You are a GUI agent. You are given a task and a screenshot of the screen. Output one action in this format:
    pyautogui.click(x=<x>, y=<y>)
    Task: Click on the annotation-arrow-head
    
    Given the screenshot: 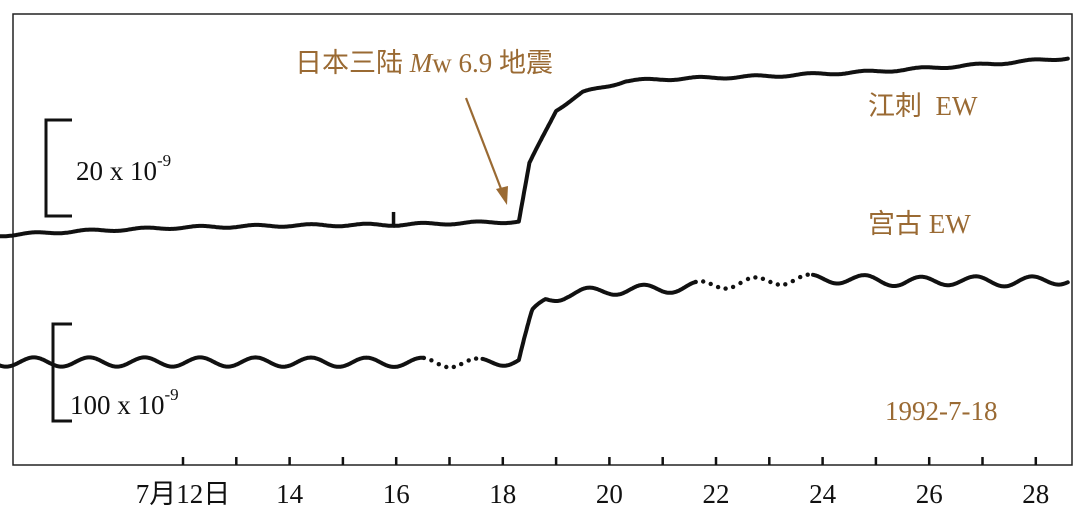 What is the action you would take?
    pyautogui.click(x=502, y=195)
    